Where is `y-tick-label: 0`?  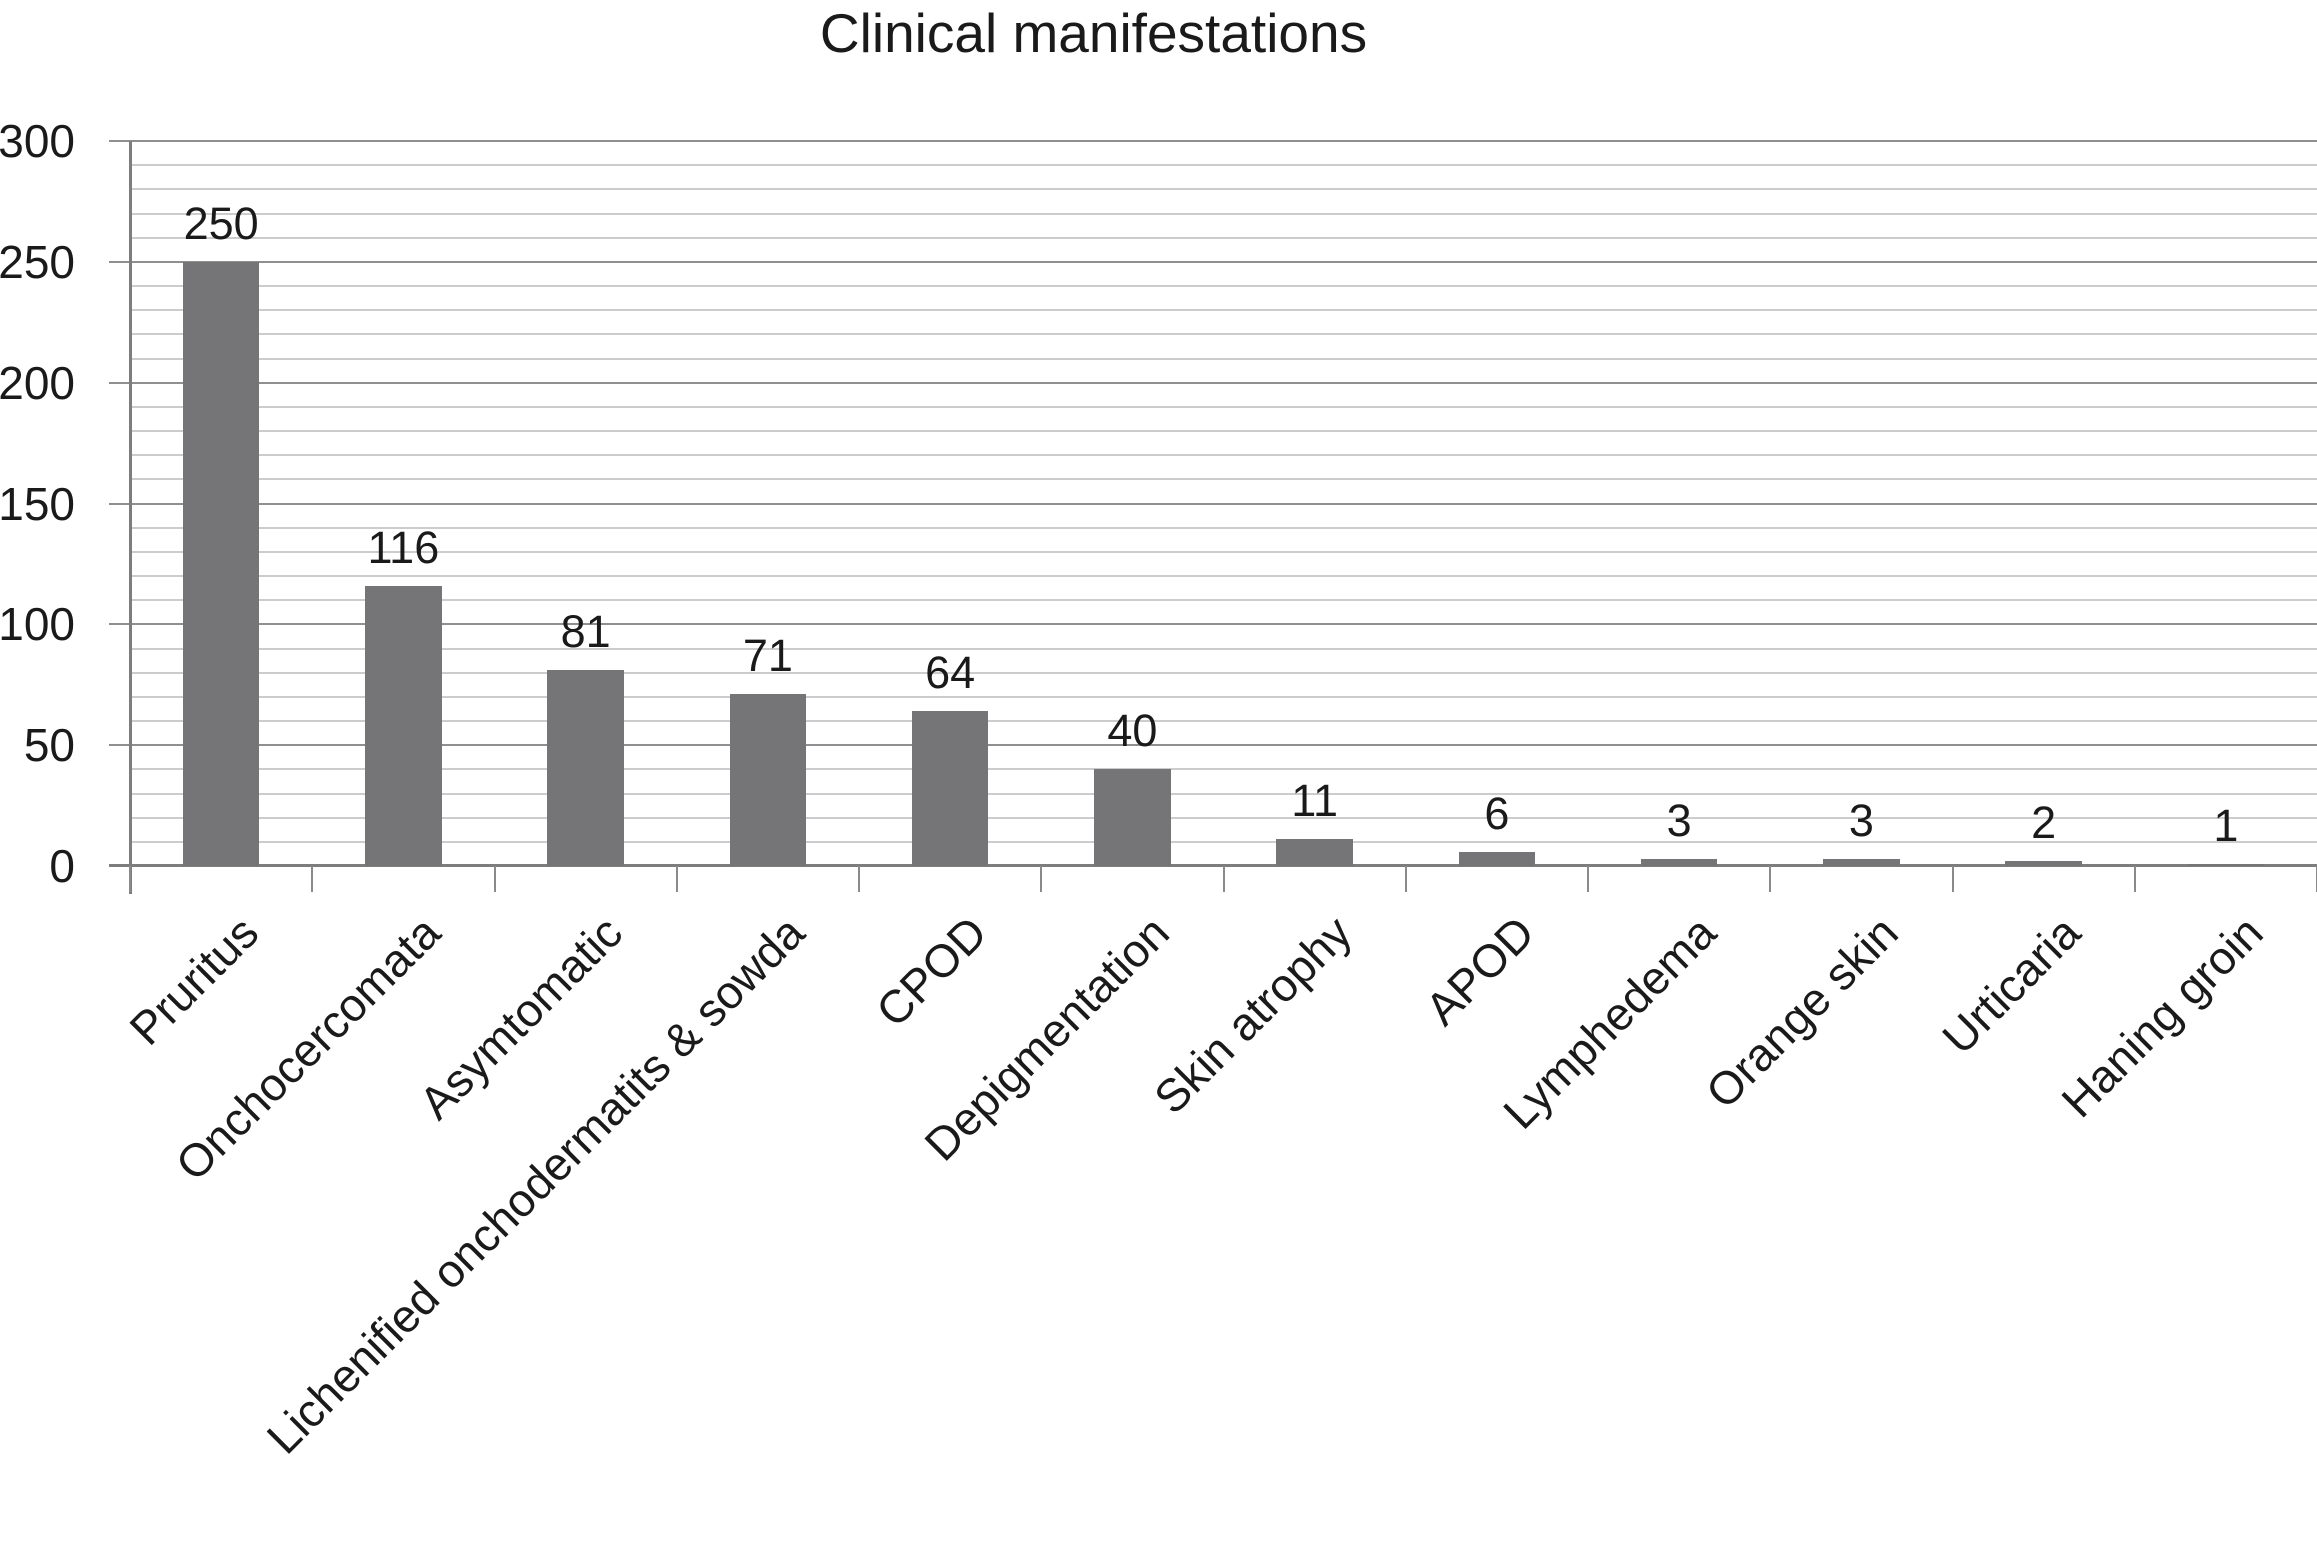
y-tick-label: 0 is located at coordinates (62, 866).